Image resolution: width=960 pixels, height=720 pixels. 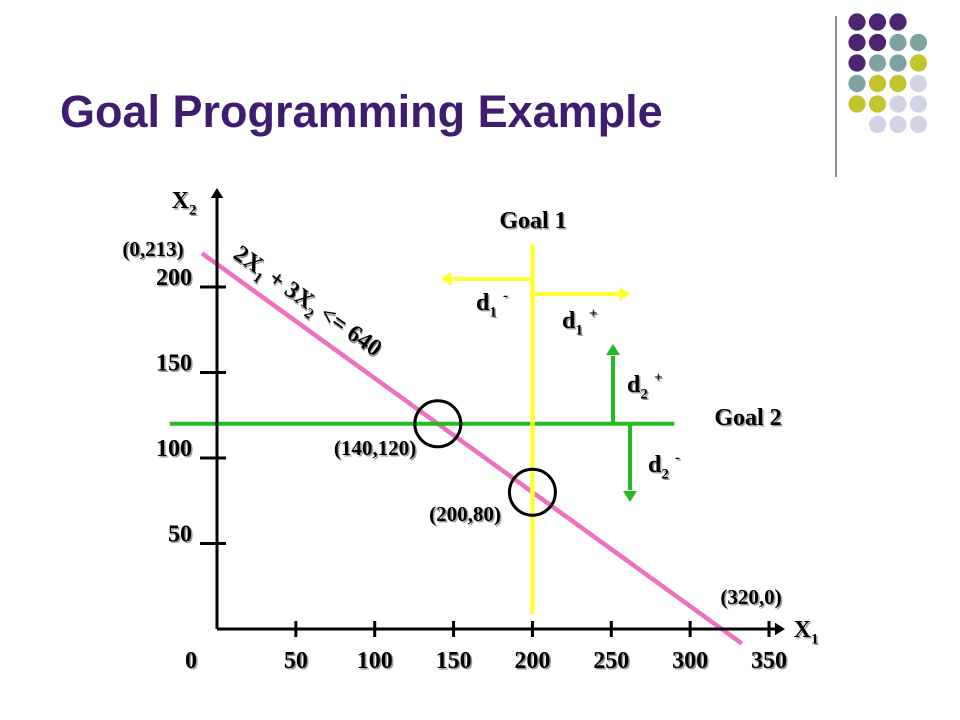 I want to click on y-tick-label-100-shadow: 100, so click(x=176, y=451).